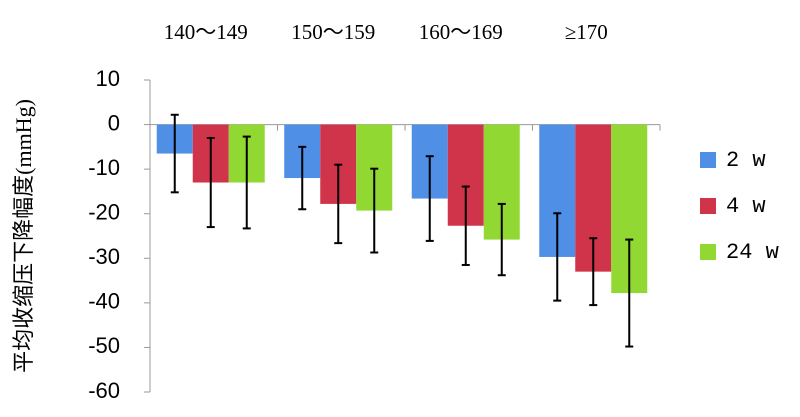  Describe the element at coordinates (104, 167) in the screenshot. I see `y-tick-label: -10` at that location.